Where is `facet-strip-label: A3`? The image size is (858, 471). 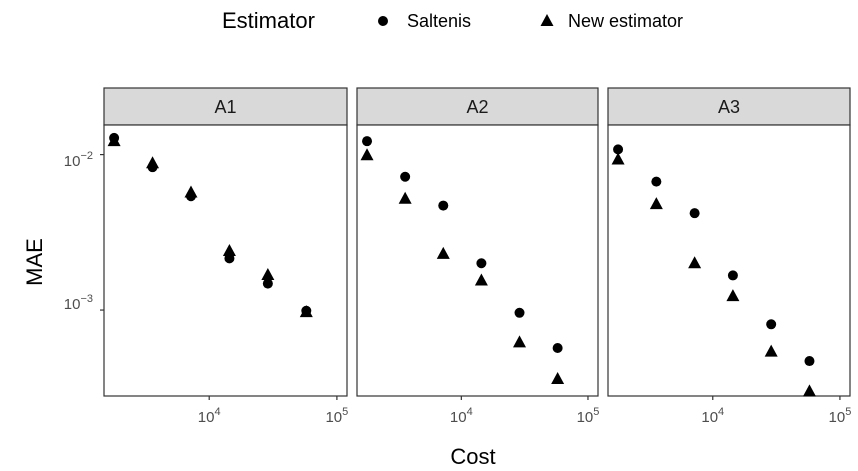 facet-strip-label: A3 is located at coordinates (729, 107).